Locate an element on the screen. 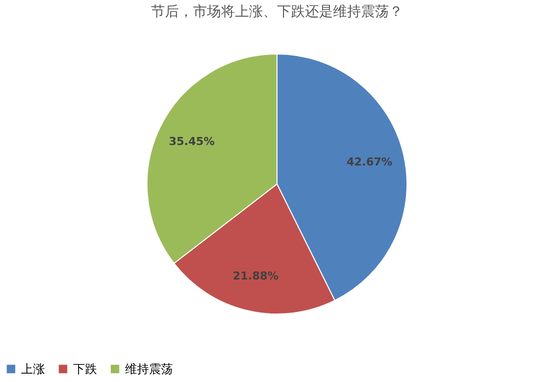 Image resolution: width=554 pixels, height=382 pixels. data-label: 42.67% is located at coordinates (369, 161).